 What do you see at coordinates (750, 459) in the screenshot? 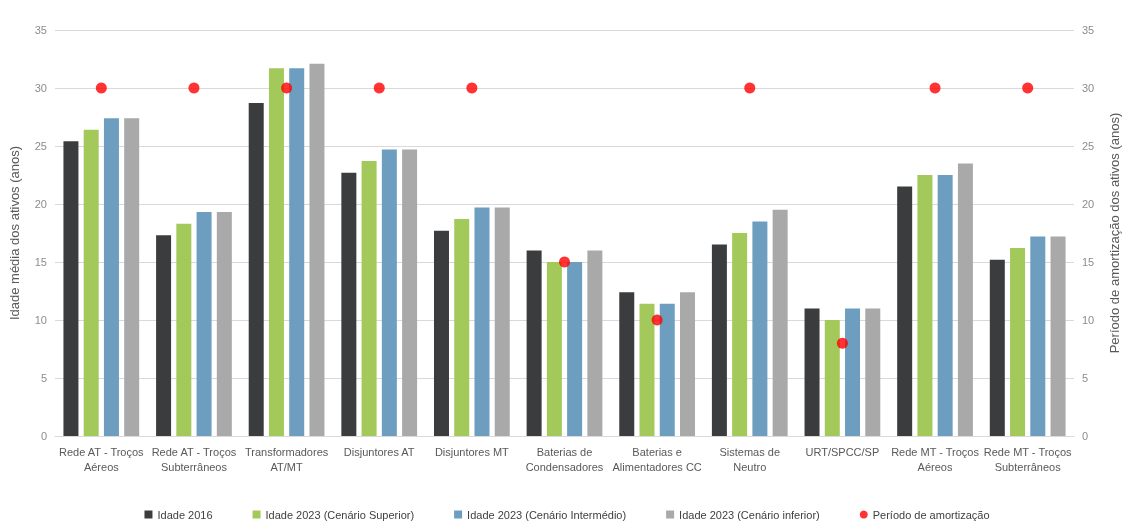
I see `x-tick-label: Sistemas de Neutro` at bounding box center [750, 459].